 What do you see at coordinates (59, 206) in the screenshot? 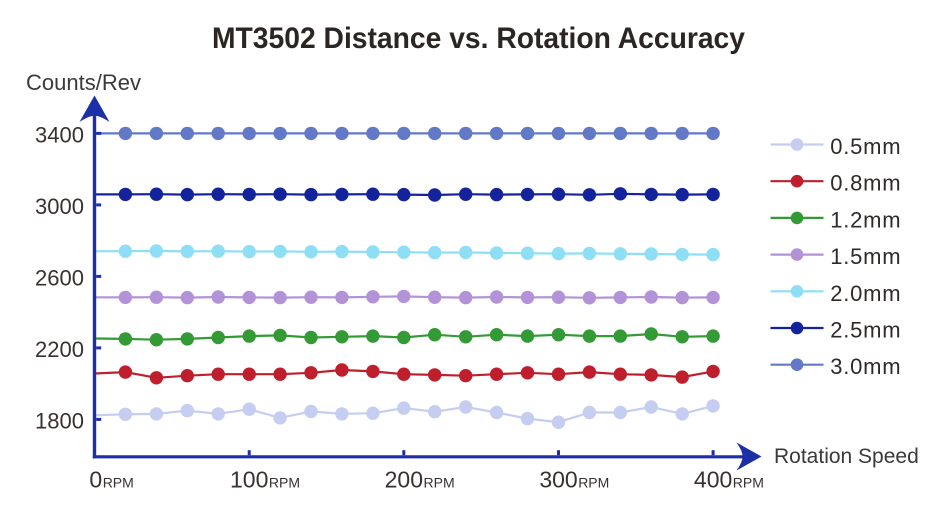
I see `svg-text: 3000` at bounding box center [59, 206].